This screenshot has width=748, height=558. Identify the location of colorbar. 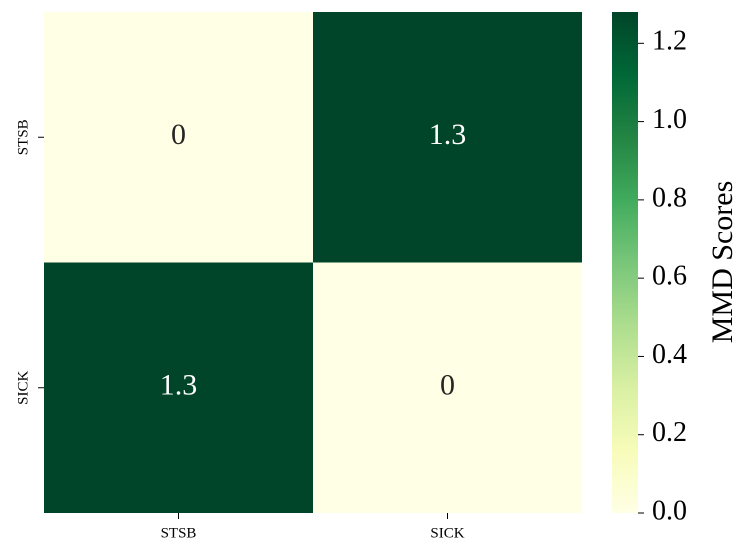
(625, 262).